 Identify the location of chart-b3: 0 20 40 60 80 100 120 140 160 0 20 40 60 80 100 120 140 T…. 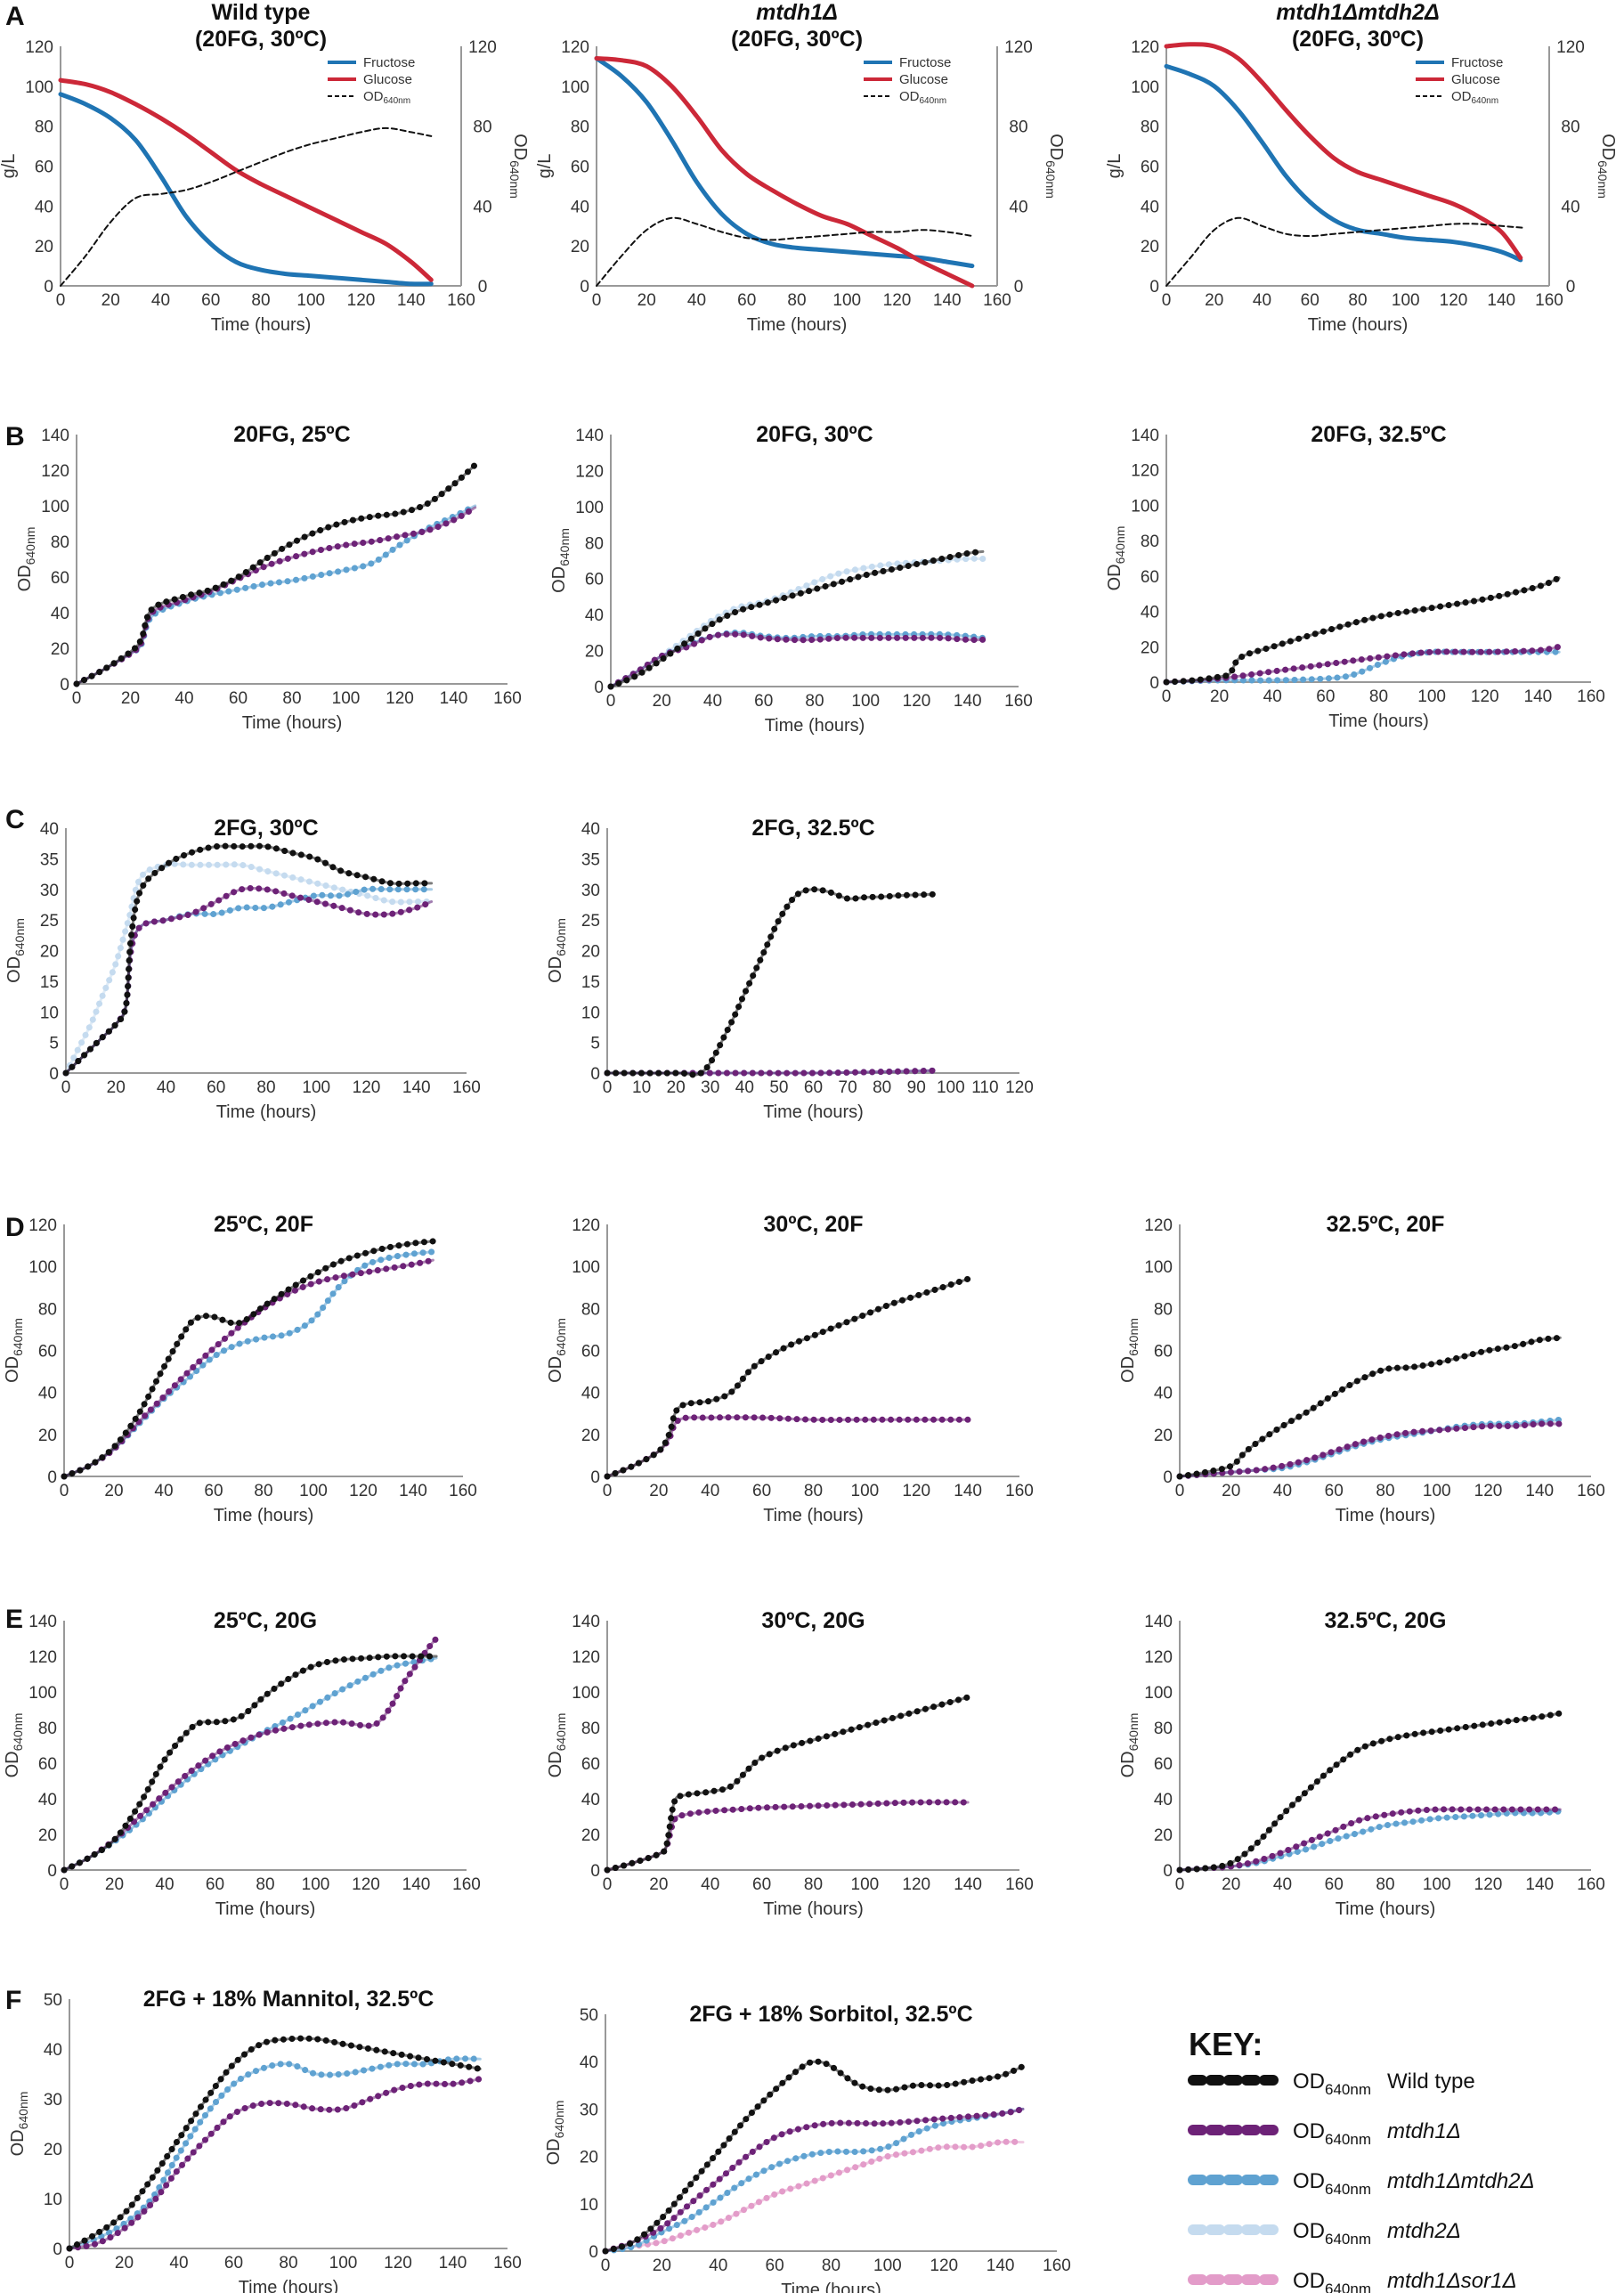
(1355, 576).